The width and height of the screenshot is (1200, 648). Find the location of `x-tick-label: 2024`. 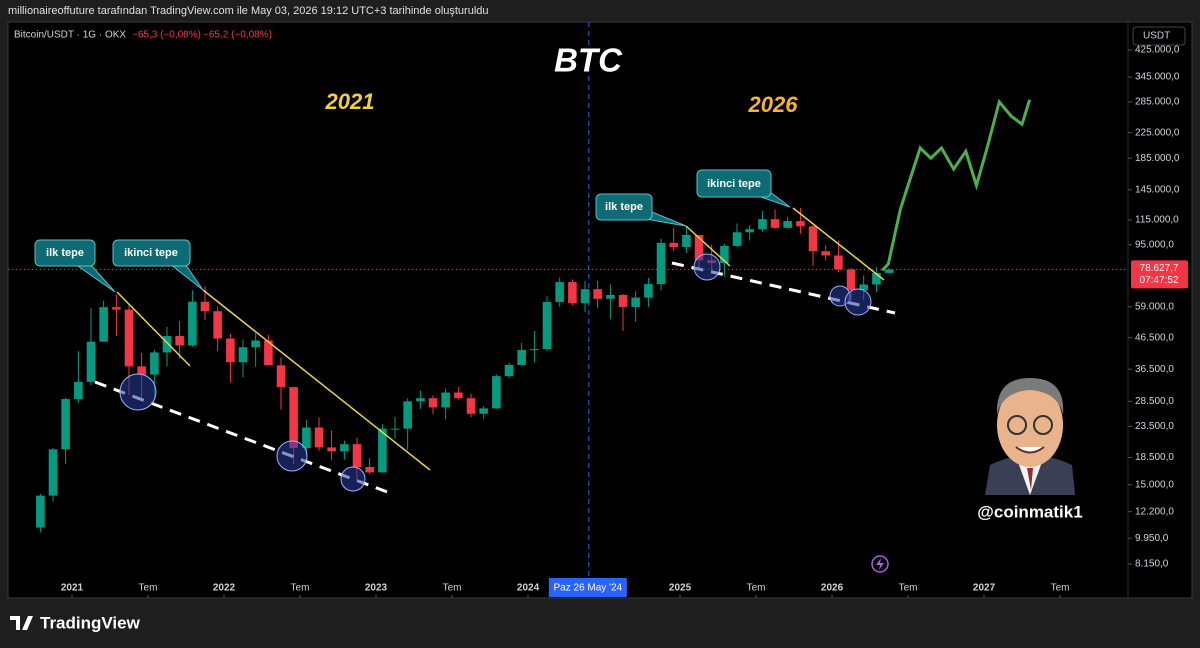

x-tick-label: 2024 is located at coordinates (528, 588).